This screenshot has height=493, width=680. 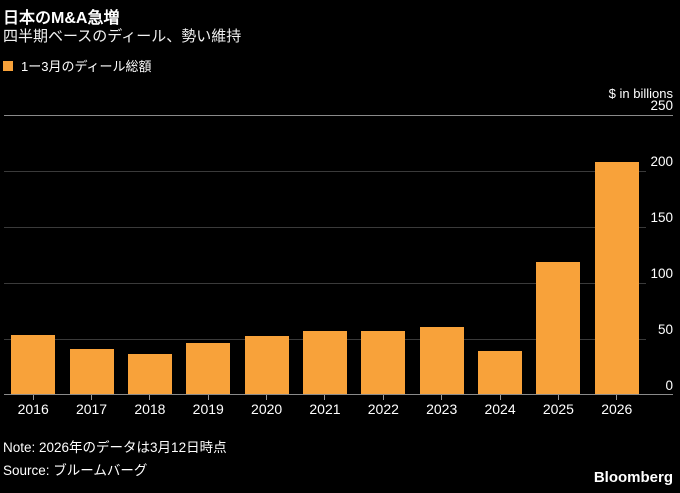 I want to click on bar-column-2021, so click(x=325, y=363).